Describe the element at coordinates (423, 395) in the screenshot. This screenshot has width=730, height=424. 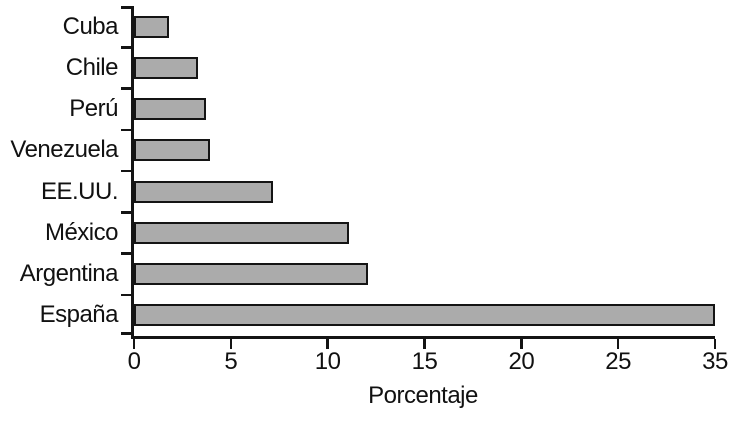
I see `x-axis-title: Porcentaje` at that location.